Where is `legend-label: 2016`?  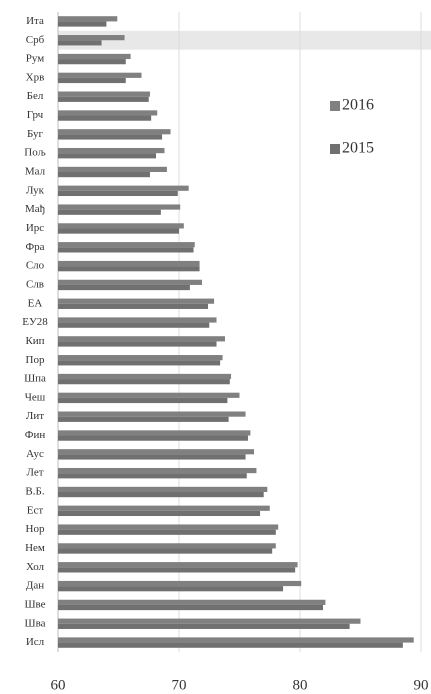 legend-label: 2016 is located at coordinates (358, 105).